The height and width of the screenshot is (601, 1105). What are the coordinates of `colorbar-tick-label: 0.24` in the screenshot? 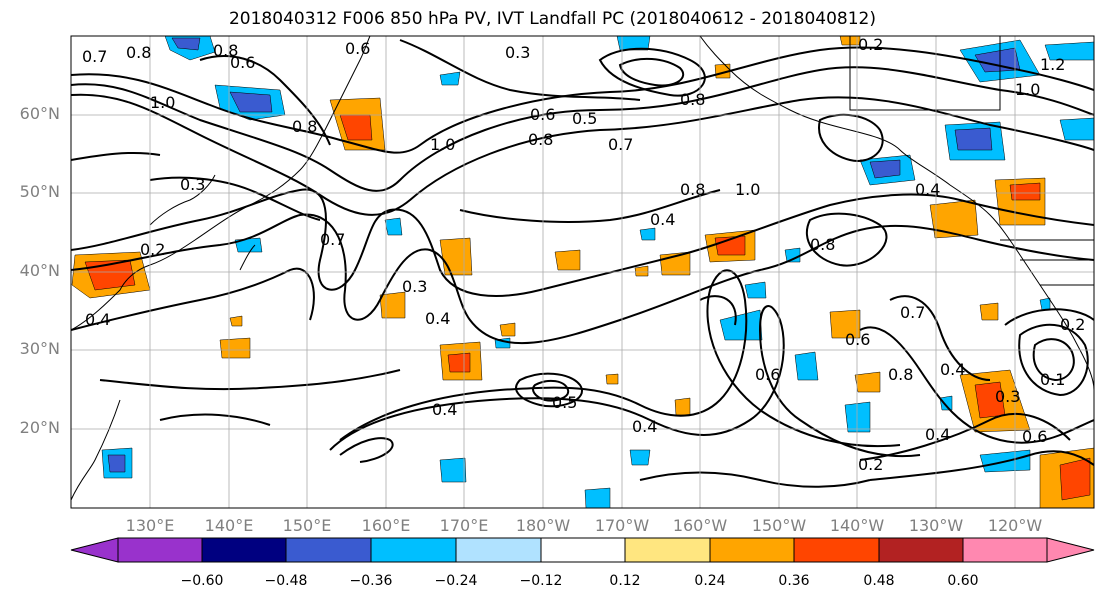 It's located at (710, 581).